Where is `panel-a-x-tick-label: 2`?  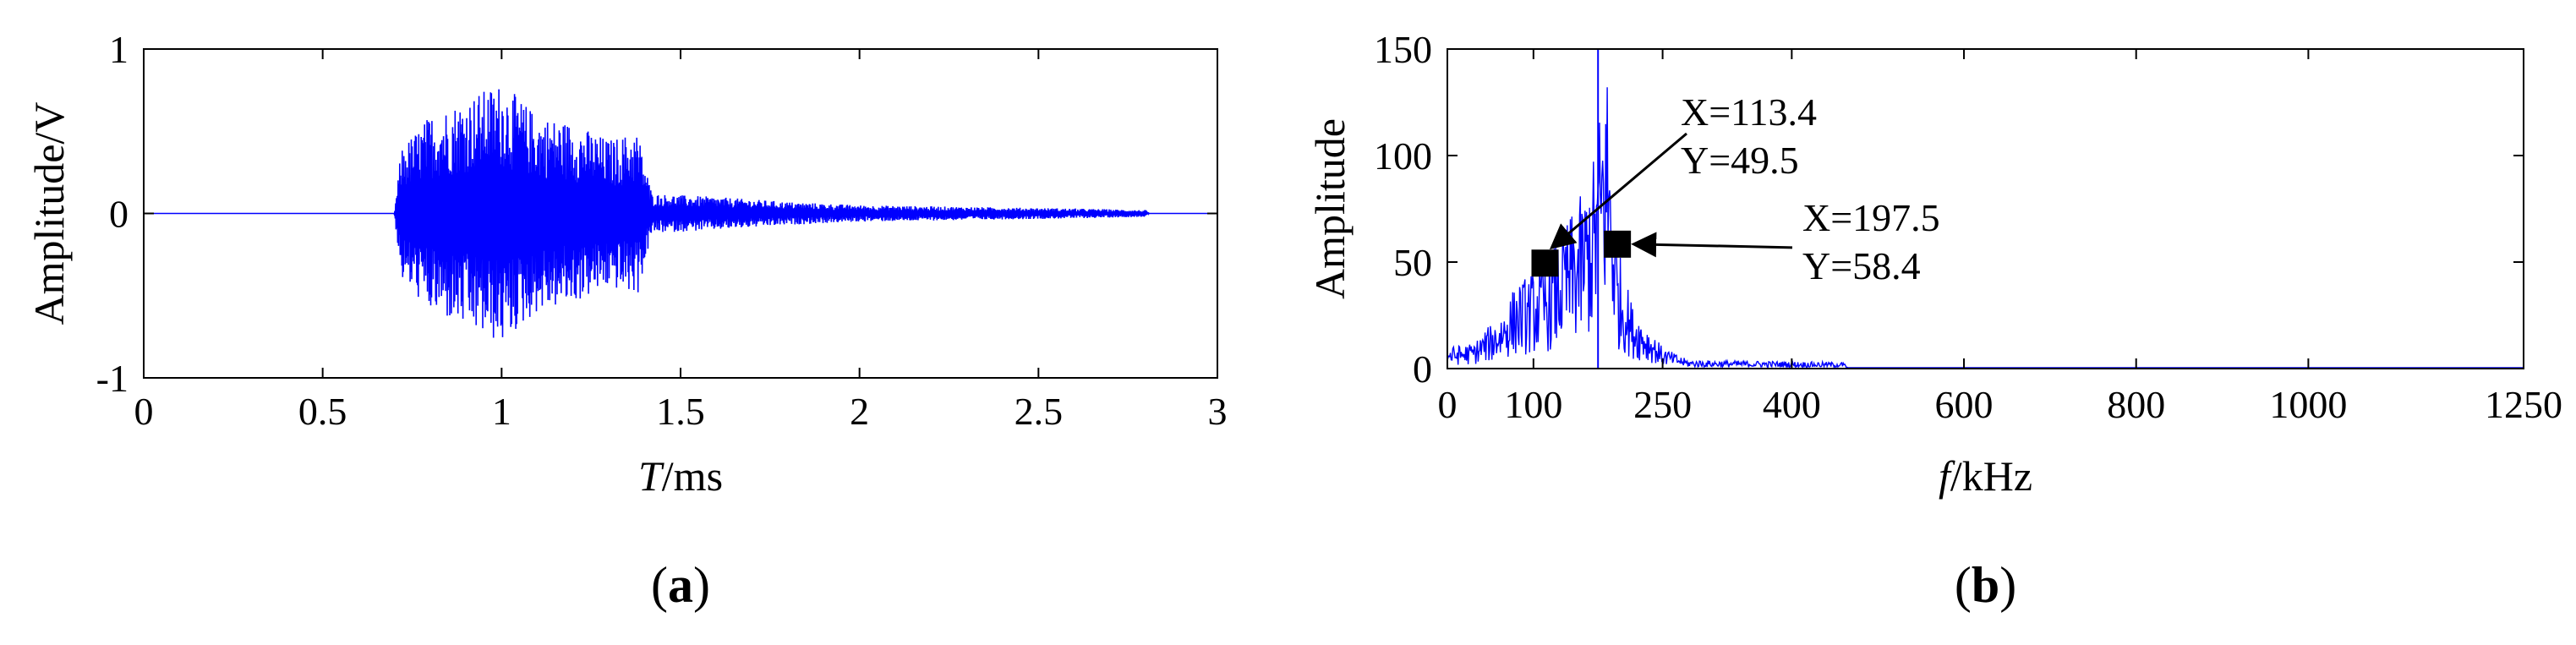
panel-a-x-tick-label: 2 is located at coordinates (860, 411).